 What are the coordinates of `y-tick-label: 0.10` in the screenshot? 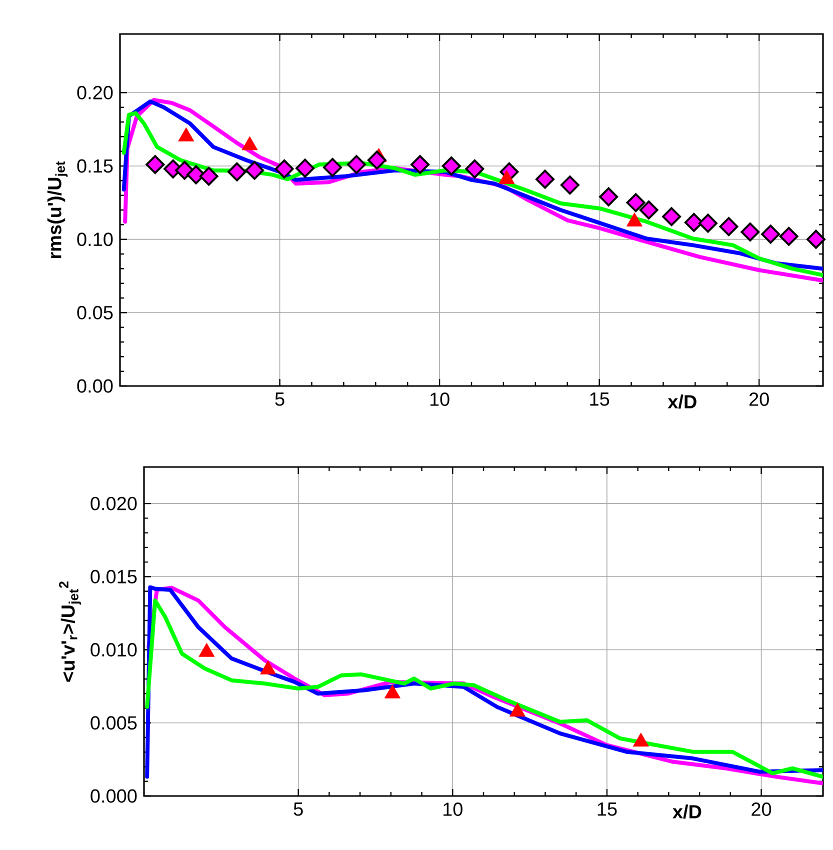 It's located at (95, 239).